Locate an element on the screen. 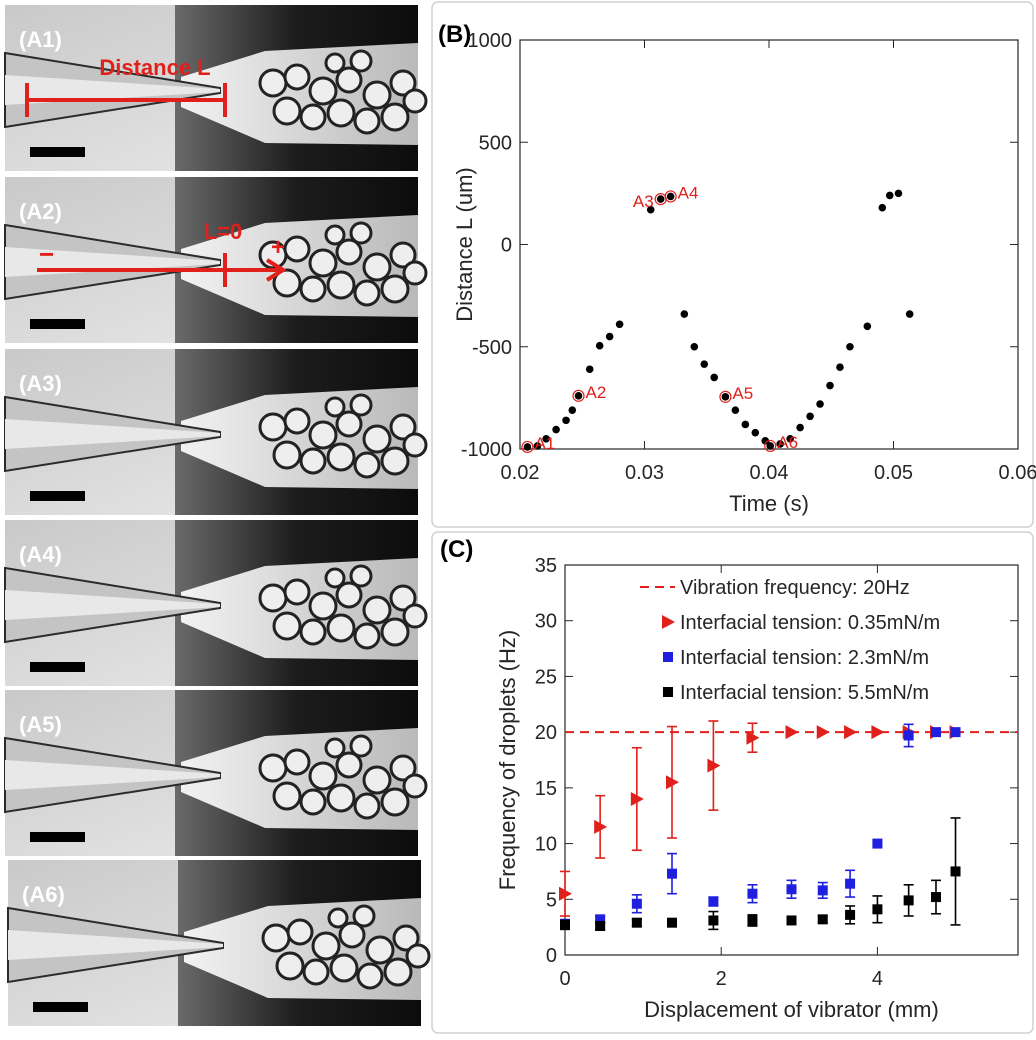  micrograph: (A4) is located at coordinates (216, 603).